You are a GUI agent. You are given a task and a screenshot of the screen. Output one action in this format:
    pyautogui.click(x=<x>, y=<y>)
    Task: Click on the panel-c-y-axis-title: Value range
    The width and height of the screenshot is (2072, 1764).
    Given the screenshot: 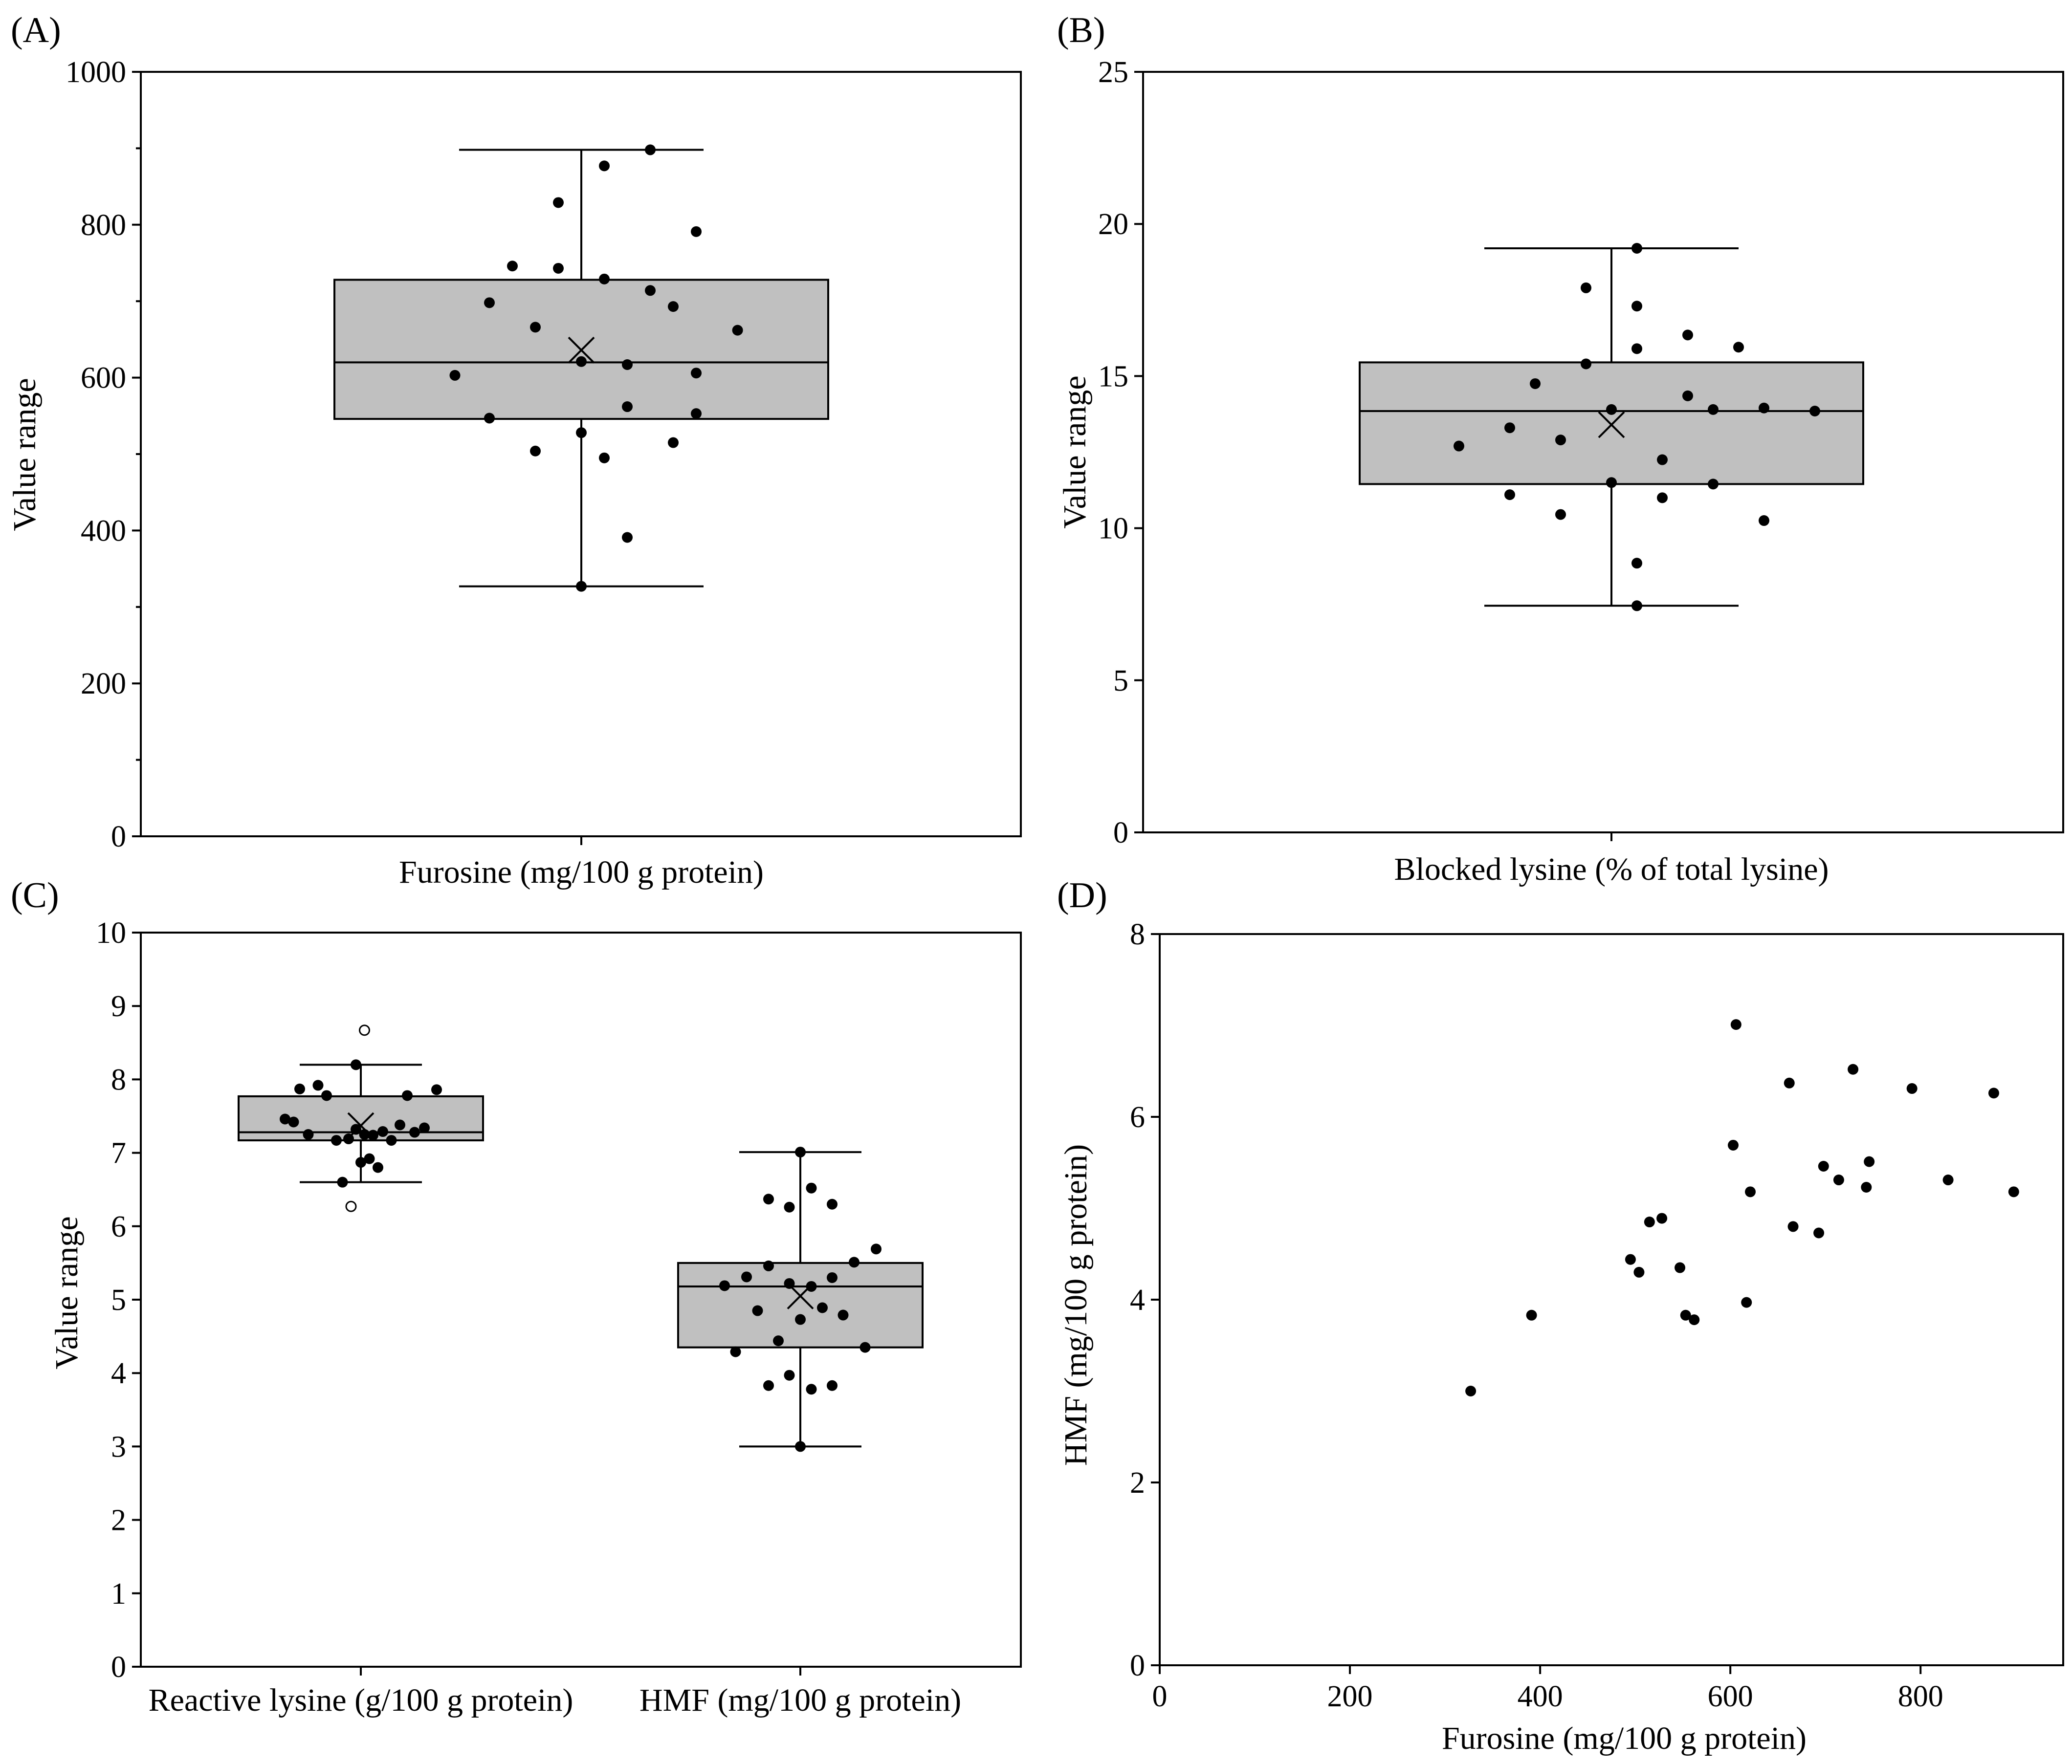 What is the action you would take?
    pyautogui.click(x=67, y=1292)
    